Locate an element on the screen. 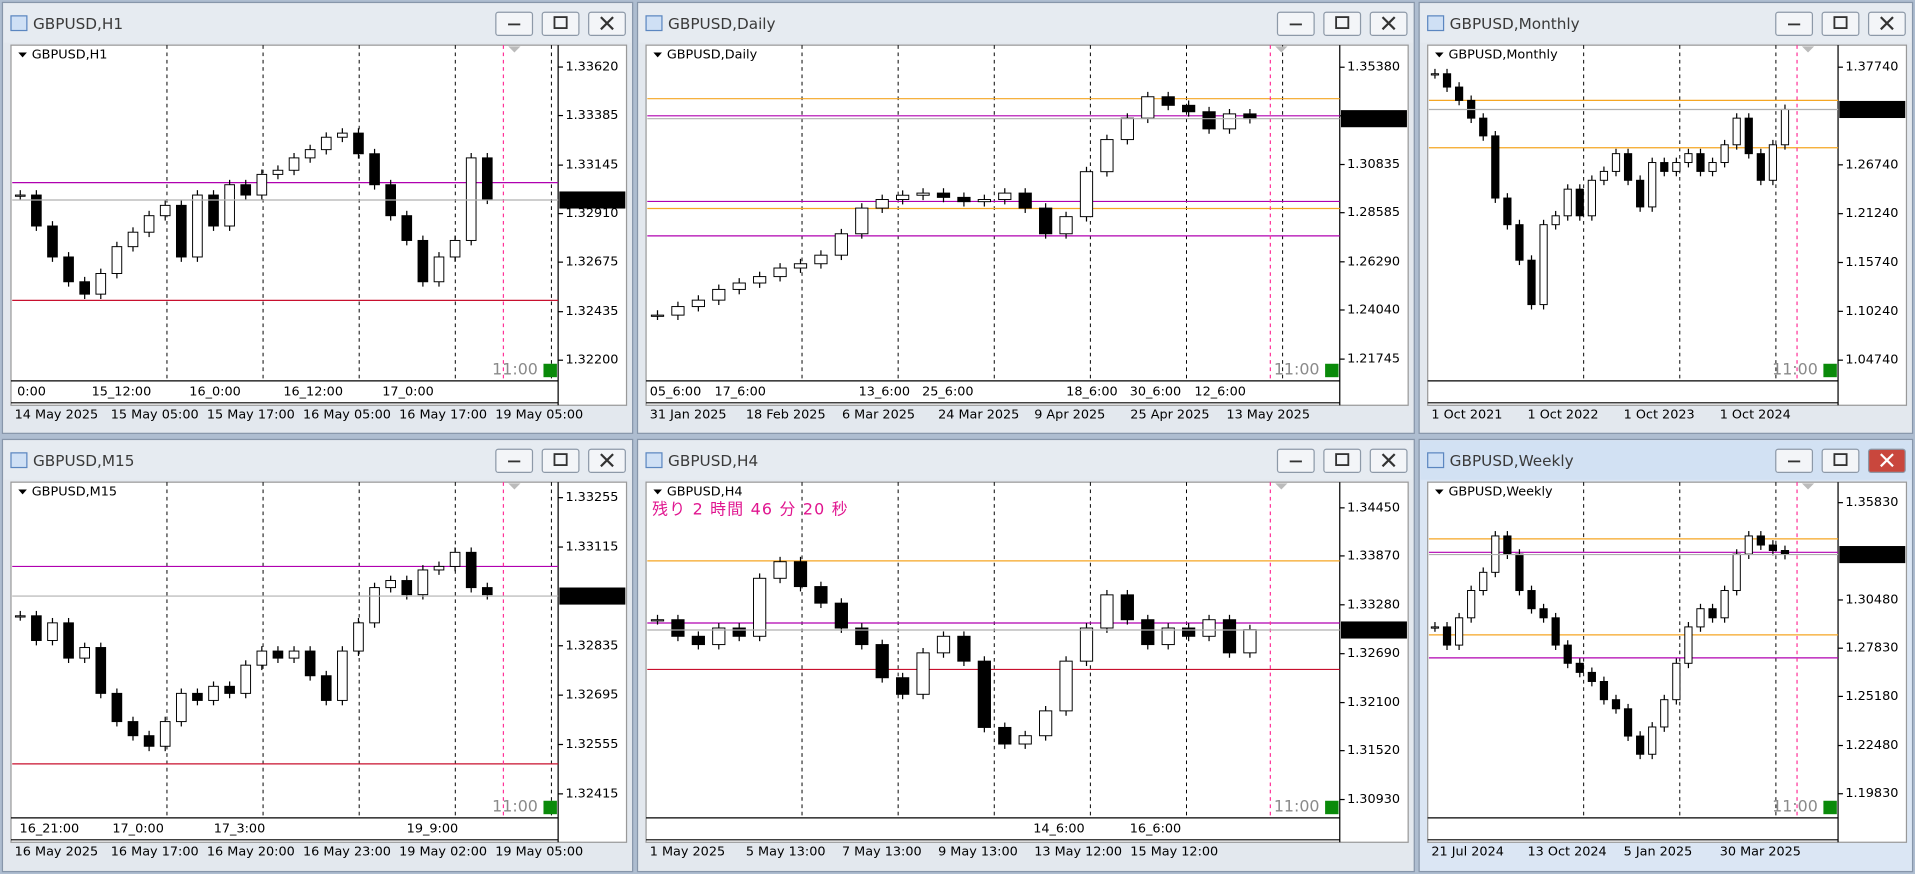 The image size is (1915, 874). price-tick-label: 1.32835 is located at coordinates (591, 645).